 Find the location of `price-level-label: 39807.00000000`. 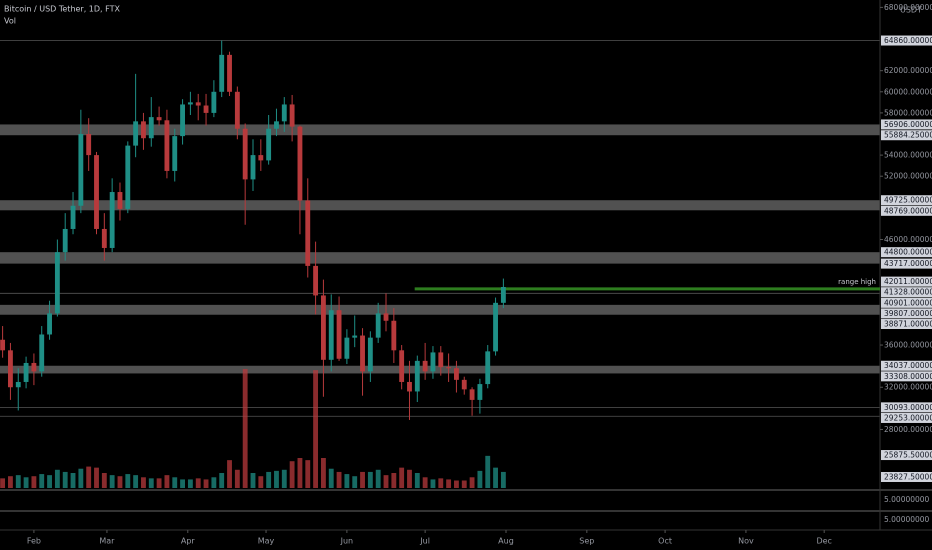

price-level-label: 39807.00000000 is located at coordinates (908, 313).